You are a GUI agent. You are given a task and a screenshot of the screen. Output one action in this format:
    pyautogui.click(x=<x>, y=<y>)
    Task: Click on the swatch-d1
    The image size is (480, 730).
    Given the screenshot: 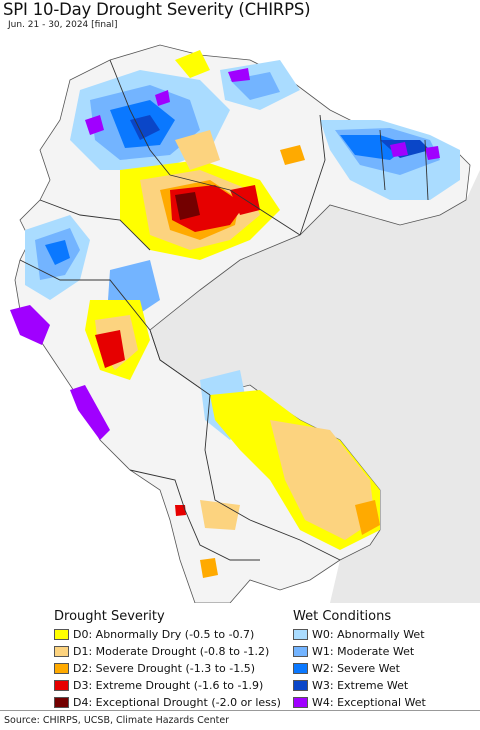 What is the action you would take?
    pyautogui.click(x=61, y=651)
    